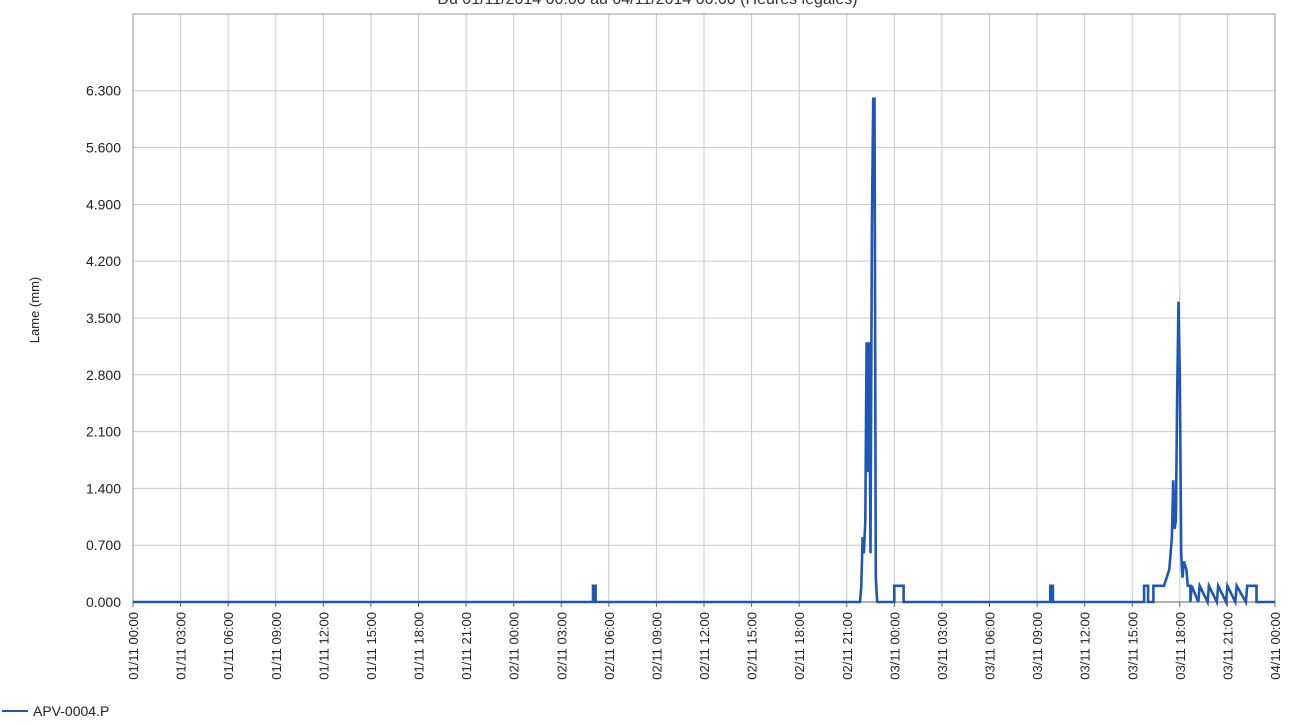  Describe the element at coordinates (34, 310) in the screenshot. I see `y-axis-label: Lame (mm)` at that location.